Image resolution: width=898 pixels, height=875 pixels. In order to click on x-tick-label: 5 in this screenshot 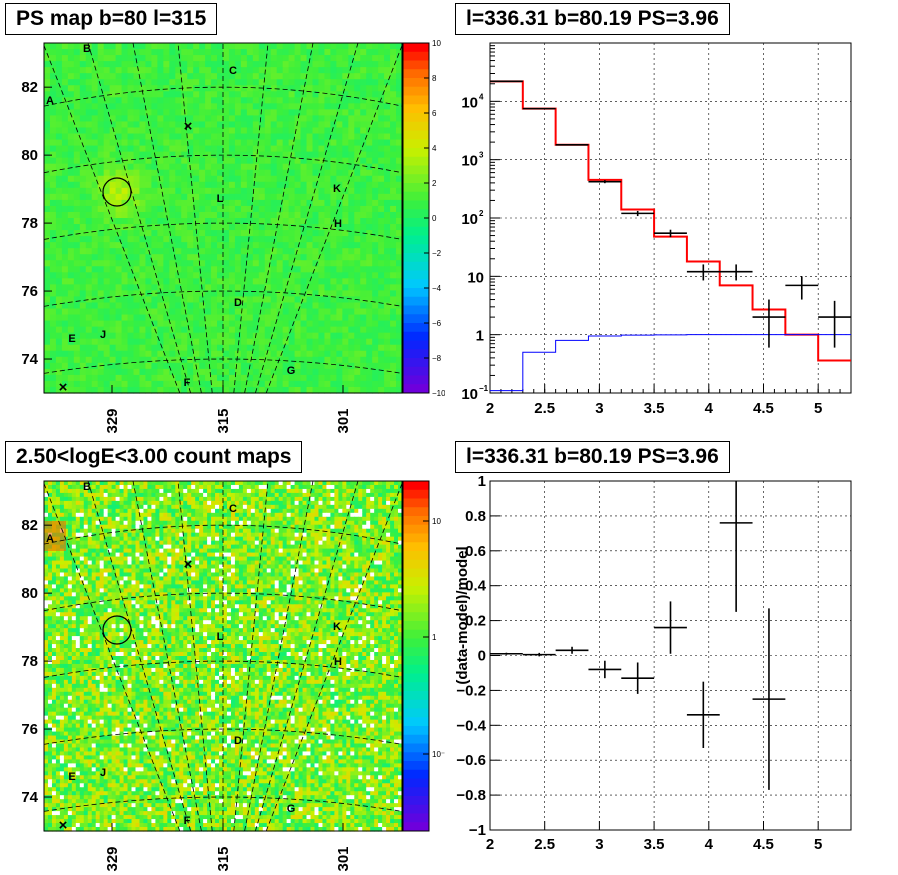, I will do `click(818, 844)`.